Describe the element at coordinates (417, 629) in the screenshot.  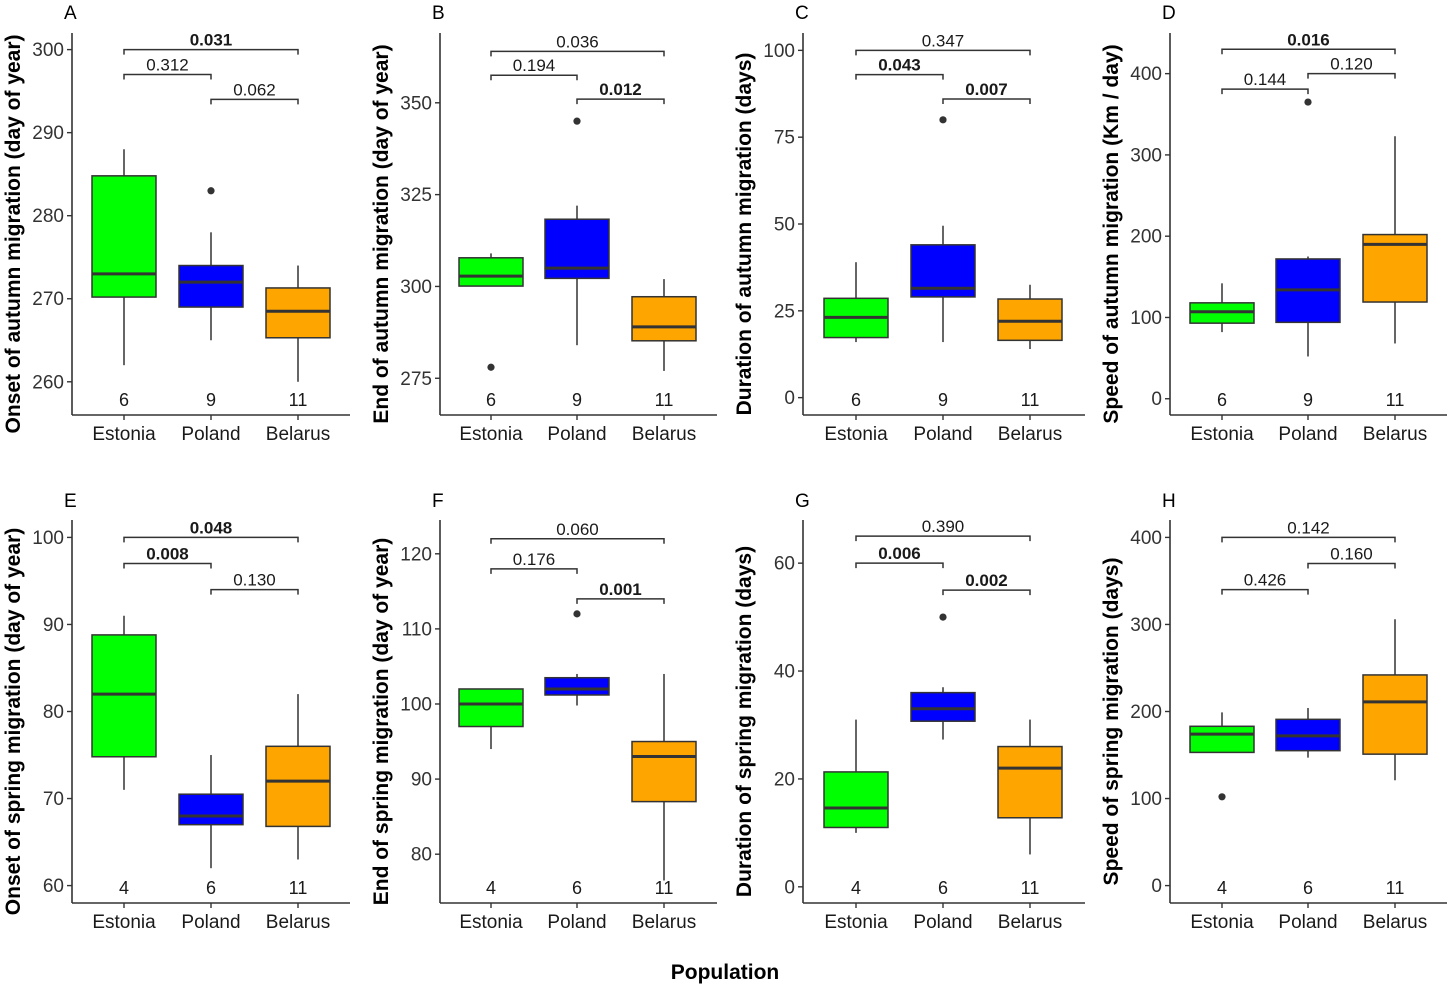
I see `y-tick-label: 110` at that location.